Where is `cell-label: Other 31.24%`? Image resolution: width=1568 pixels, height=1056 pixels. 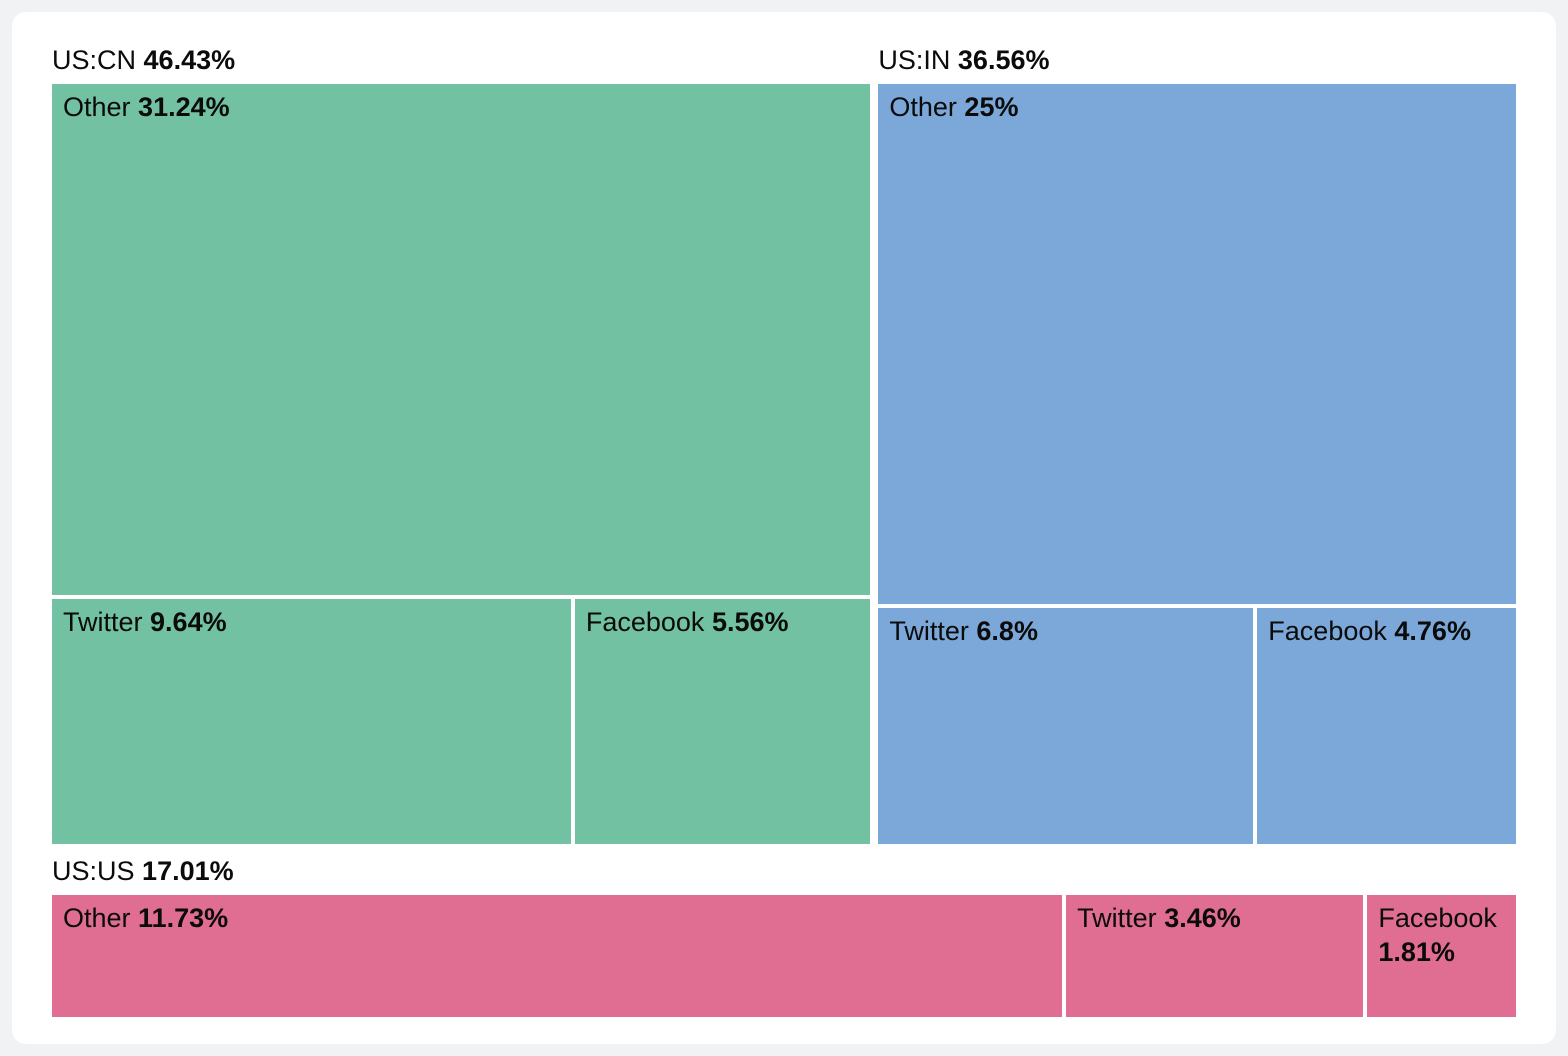 cell-label: Other 31.24% is located at coordinates (461, 107).